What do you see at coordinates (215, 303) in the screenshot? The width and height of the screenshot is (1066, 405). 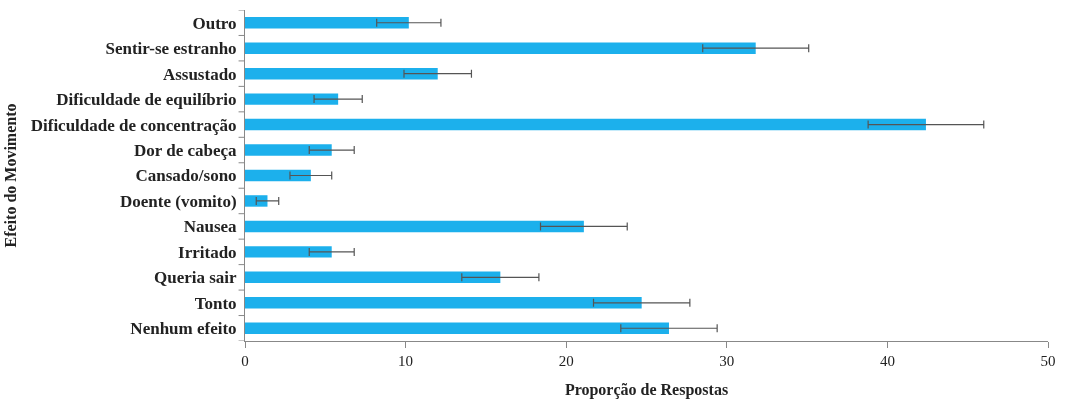 I see `y-tick-label: Tonto` at bounding box center [215, 303].